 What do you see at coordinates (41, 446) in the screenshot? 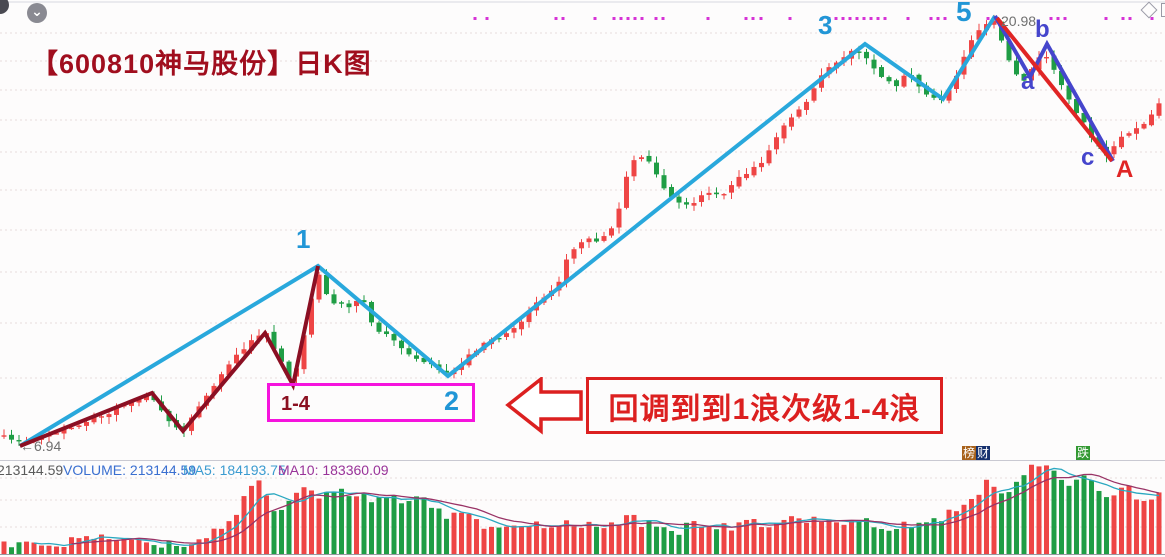
I see `low-price-label: ←6.94` at bounding box center [41, 446].